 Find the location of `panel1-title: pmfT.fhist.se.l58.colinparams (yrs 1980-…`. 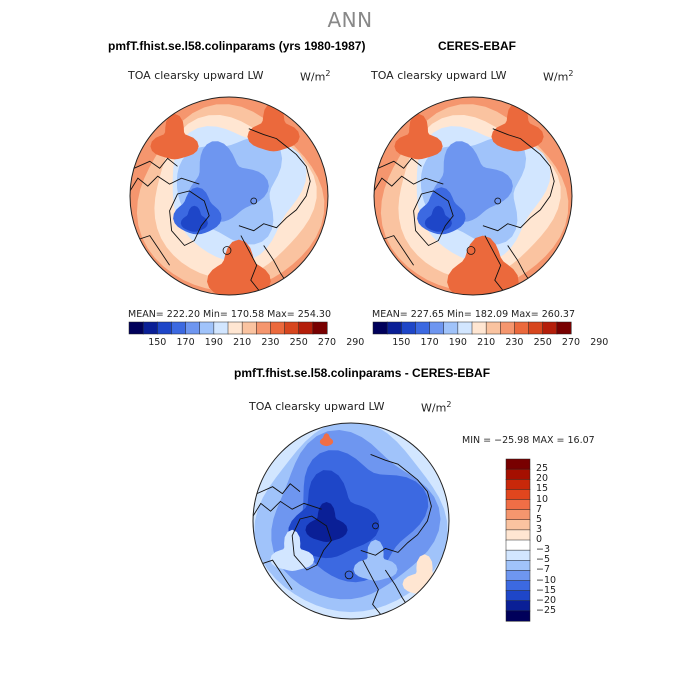

panel1-title: pmfT.fhist.se.l58.colinparams (yrs 1980-… is located at coordinates (237, 46).